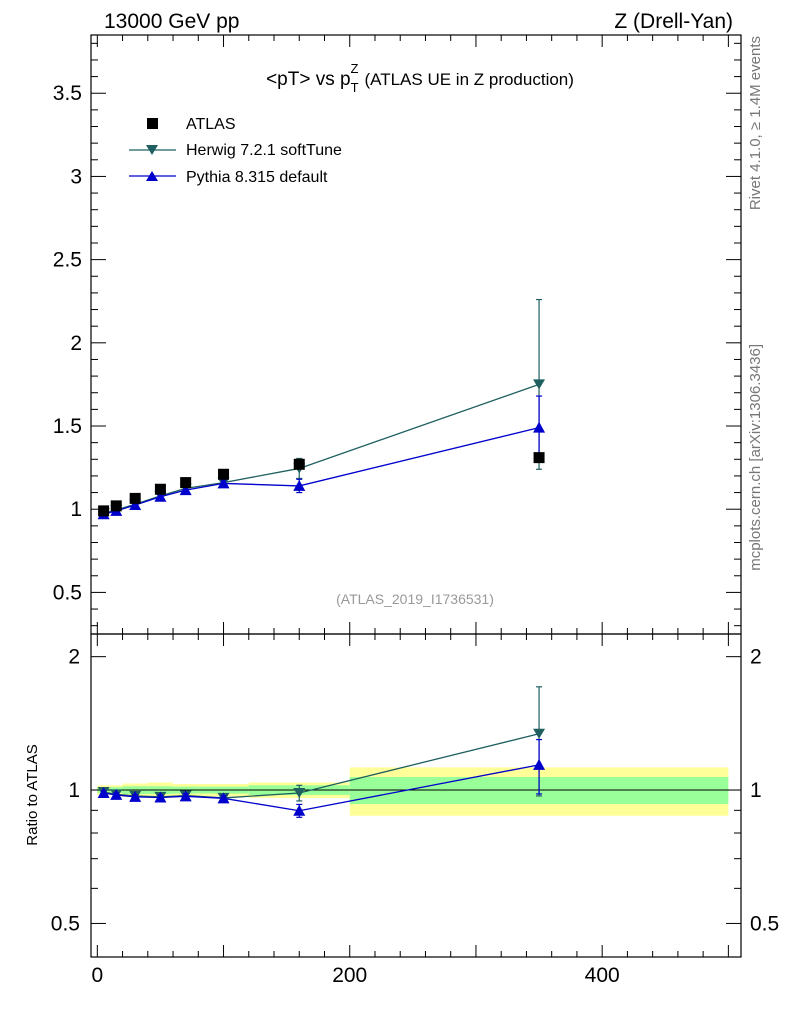 Image resolution: width=786 pixels, height=1024 pixels. Describe the element at coordinates (65, 923) in the screenshot. I see `ratio-ytick-label-left-0: 0.5` at that location.